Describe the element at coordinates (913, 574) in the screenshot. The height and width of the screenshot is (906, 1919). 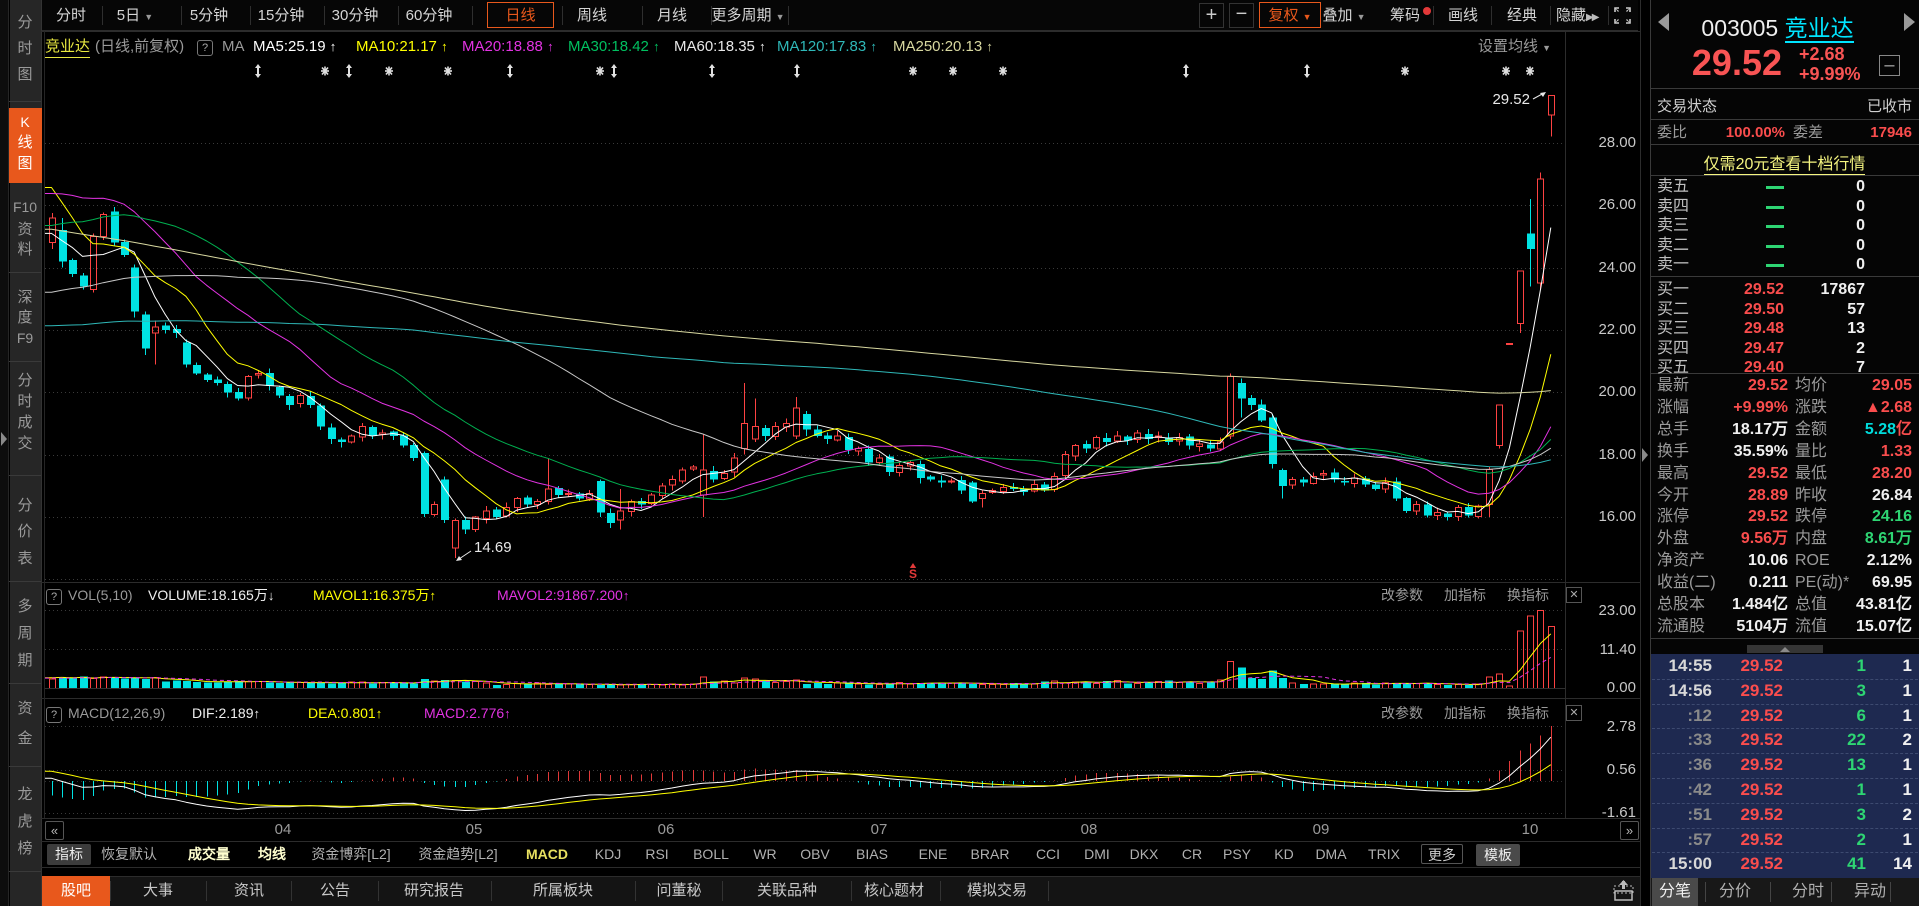
I see `svg-text: S` at that location.